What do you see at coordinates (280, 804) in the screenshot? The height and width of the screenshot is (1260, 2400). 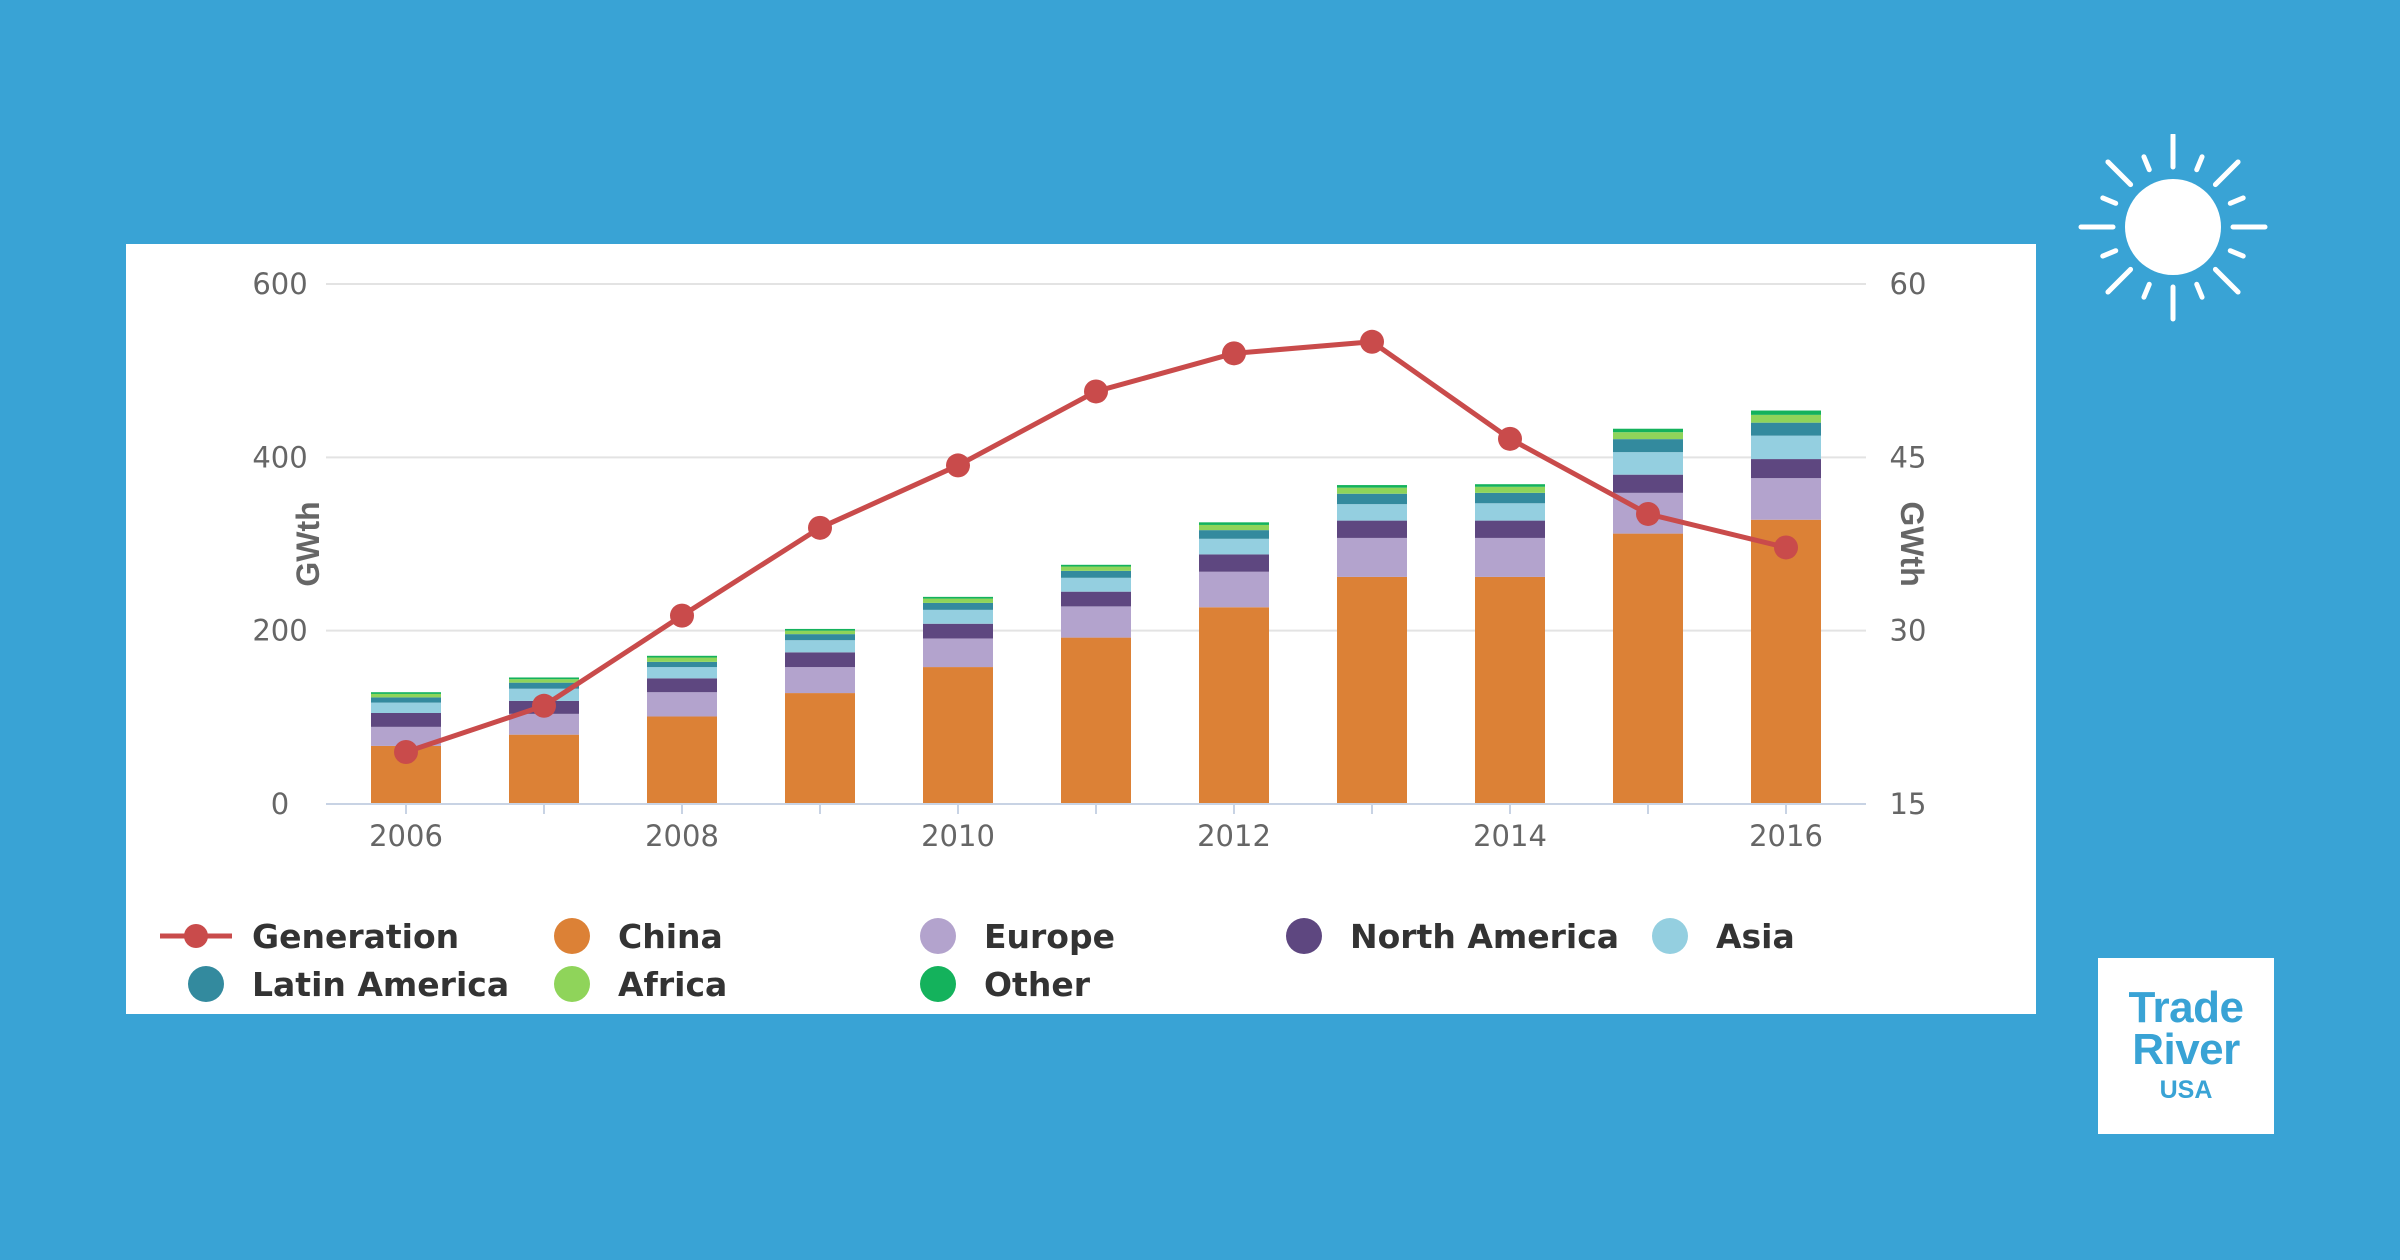 I see `y-tick-label-left: 0` at bounding box center [280, 804].